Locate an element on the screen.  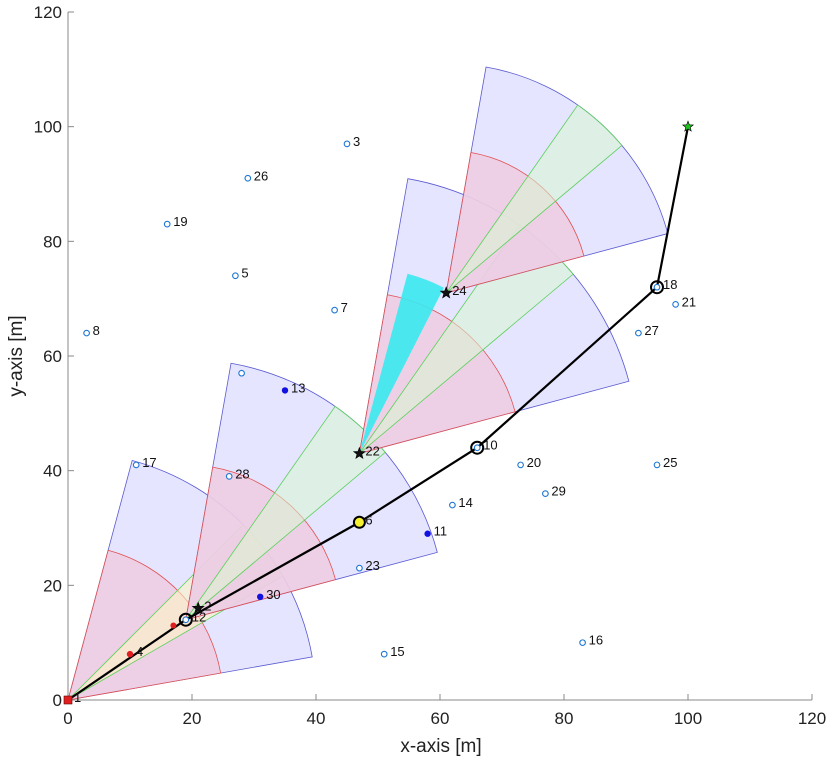
node-label: 13 is located at coordinates (298, 387).